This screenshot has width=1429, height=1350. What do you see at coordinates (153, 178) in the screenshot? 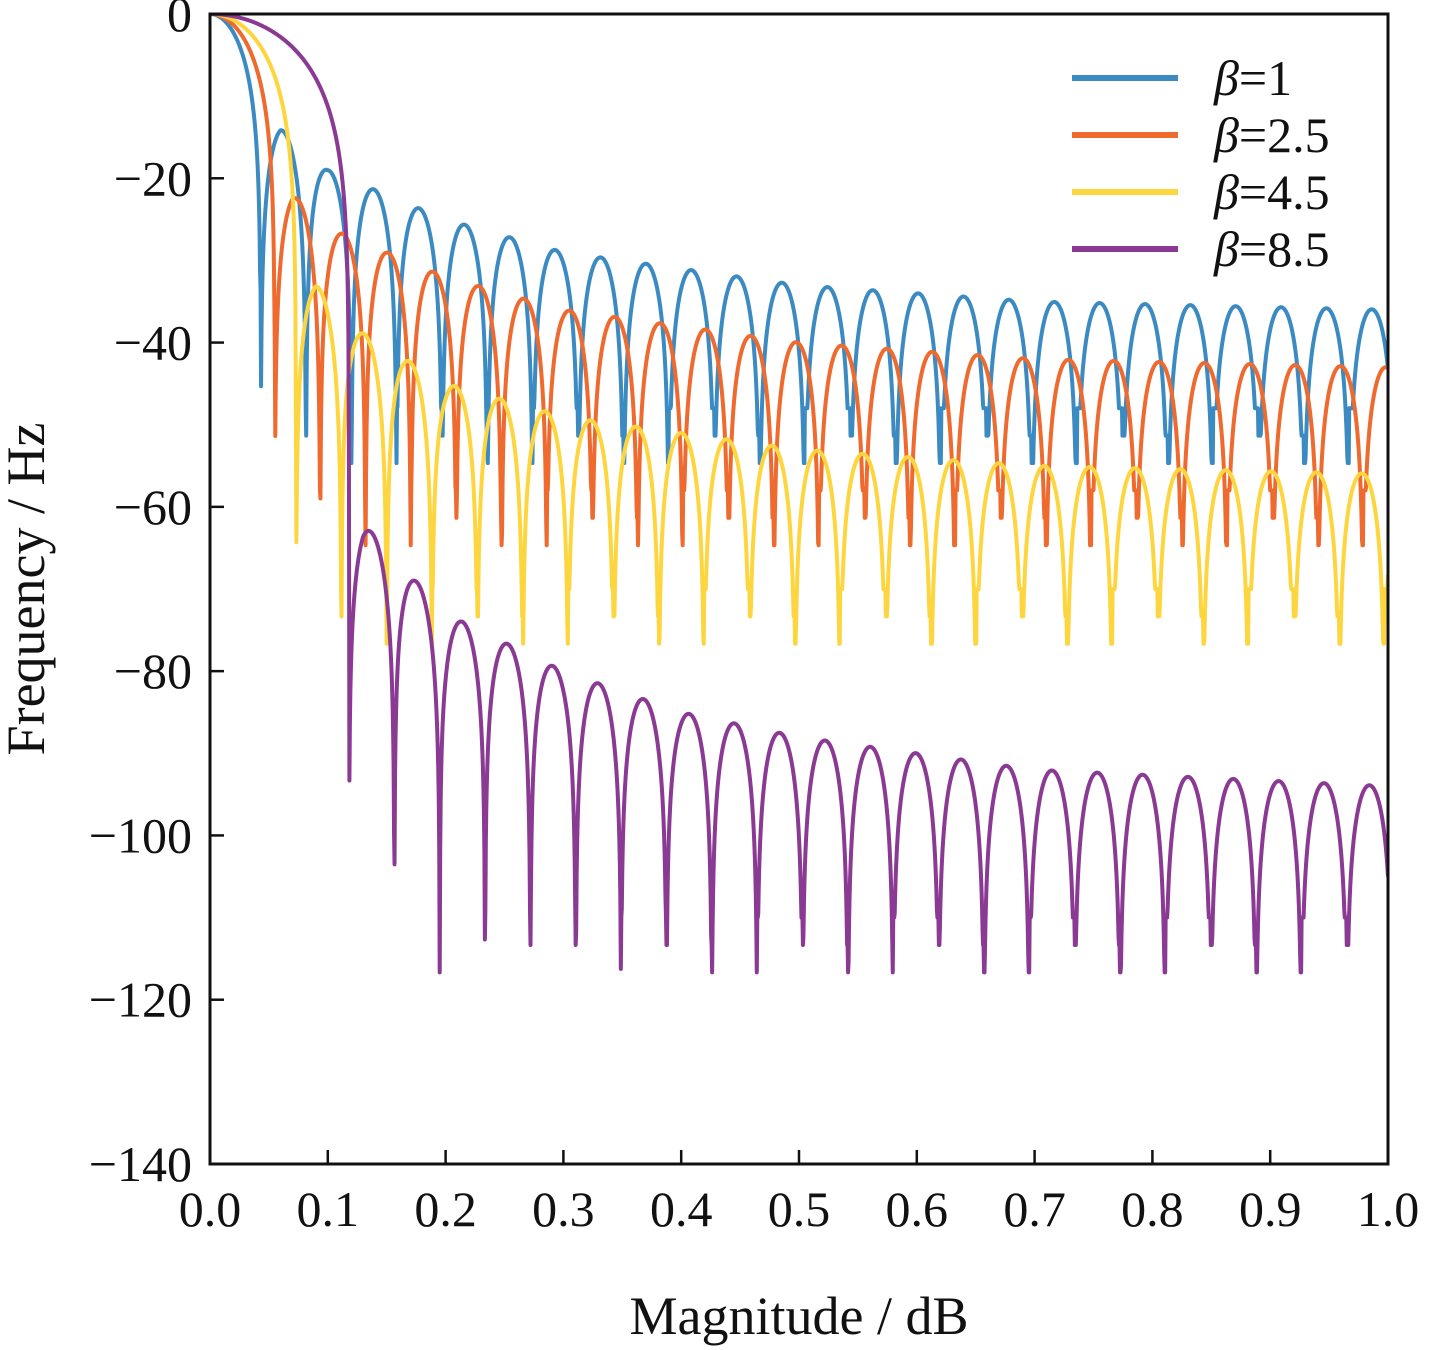
I see `y-tick-label: −20` at bounding box center [153, 178].